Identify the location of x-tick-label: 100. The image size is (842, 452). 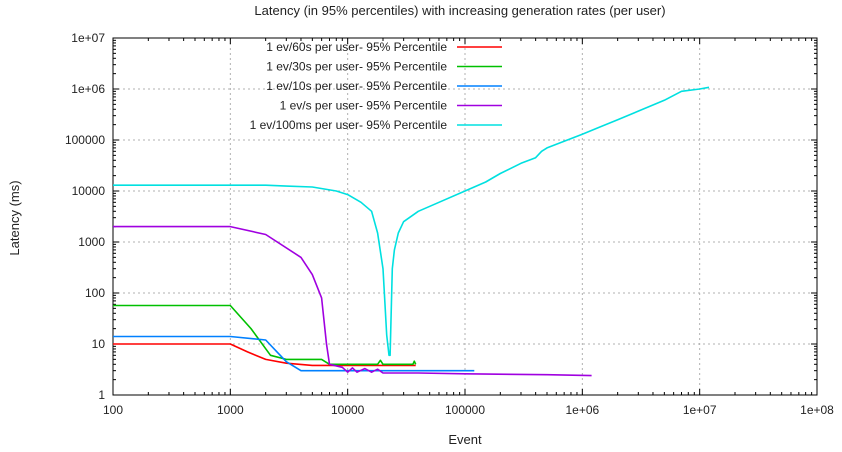
(113, 410).